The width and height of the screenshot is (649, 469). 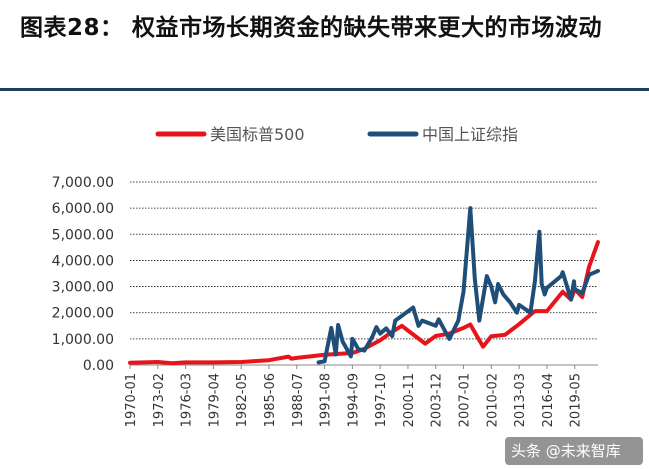 I want to click on chart-legend: 美国标普500 中国上证综指, so click(x=336, y=134).